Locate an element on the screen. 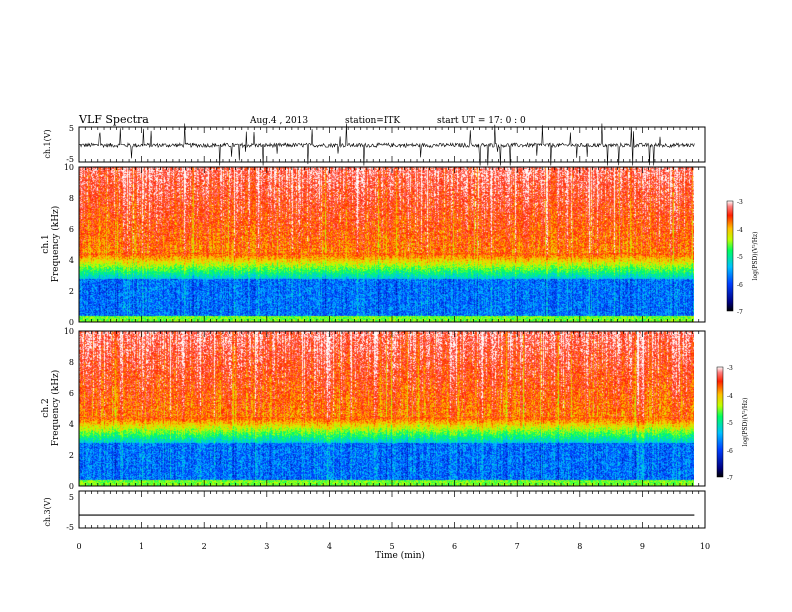  ch2-colorbar-scale is located at coordinates (720, 422).